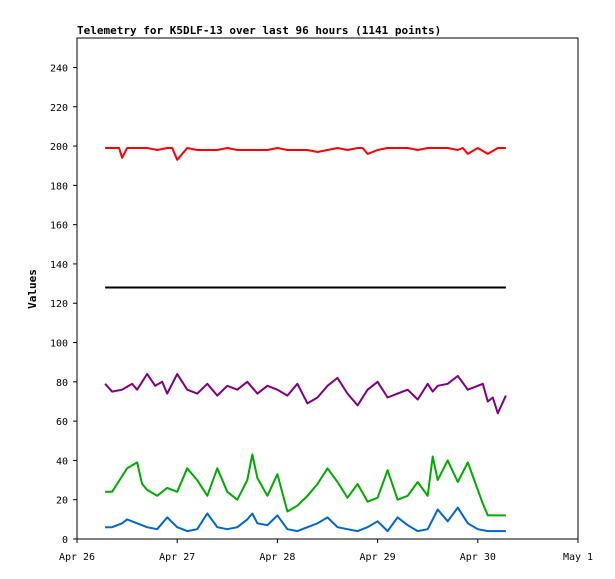 Image resolution: width=615 pixels, height=579 pixels. Describe the element at coordinates (59, 68) in the screenshot. I see `y-tick-label: 240` at that location.